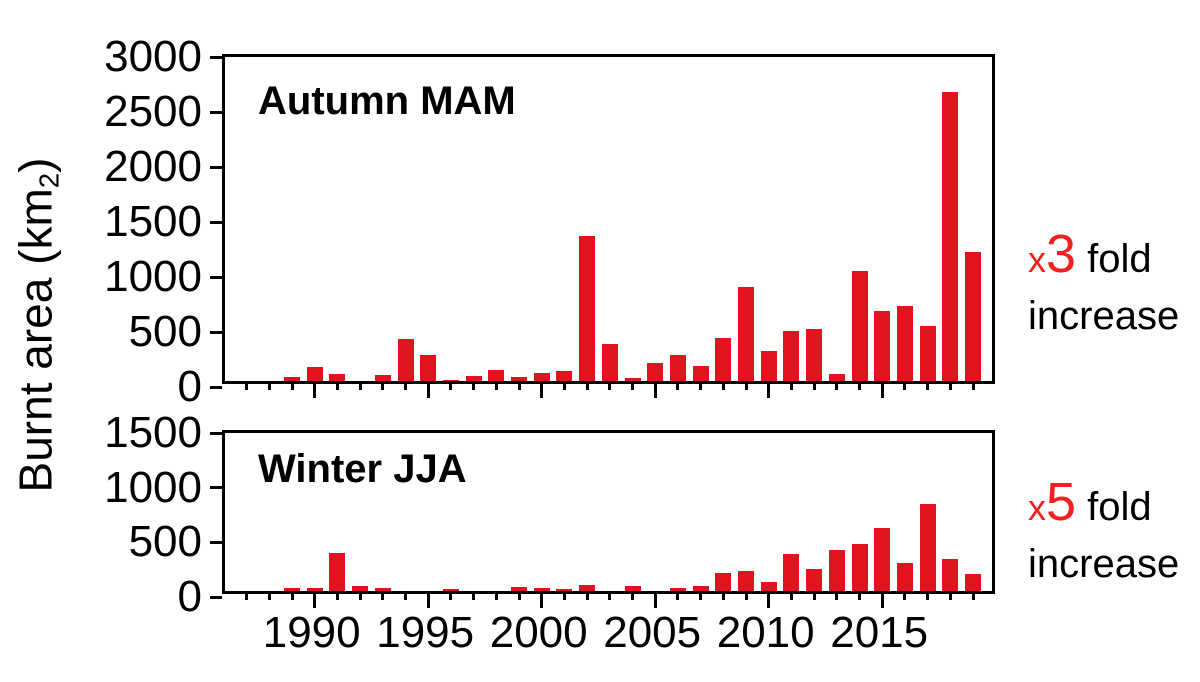 Image resolution: width=1200 pixels, height=682 pixels. Describe the element at coordinates (632, 588) in the screenshot. I see `bar-2004` at that location.